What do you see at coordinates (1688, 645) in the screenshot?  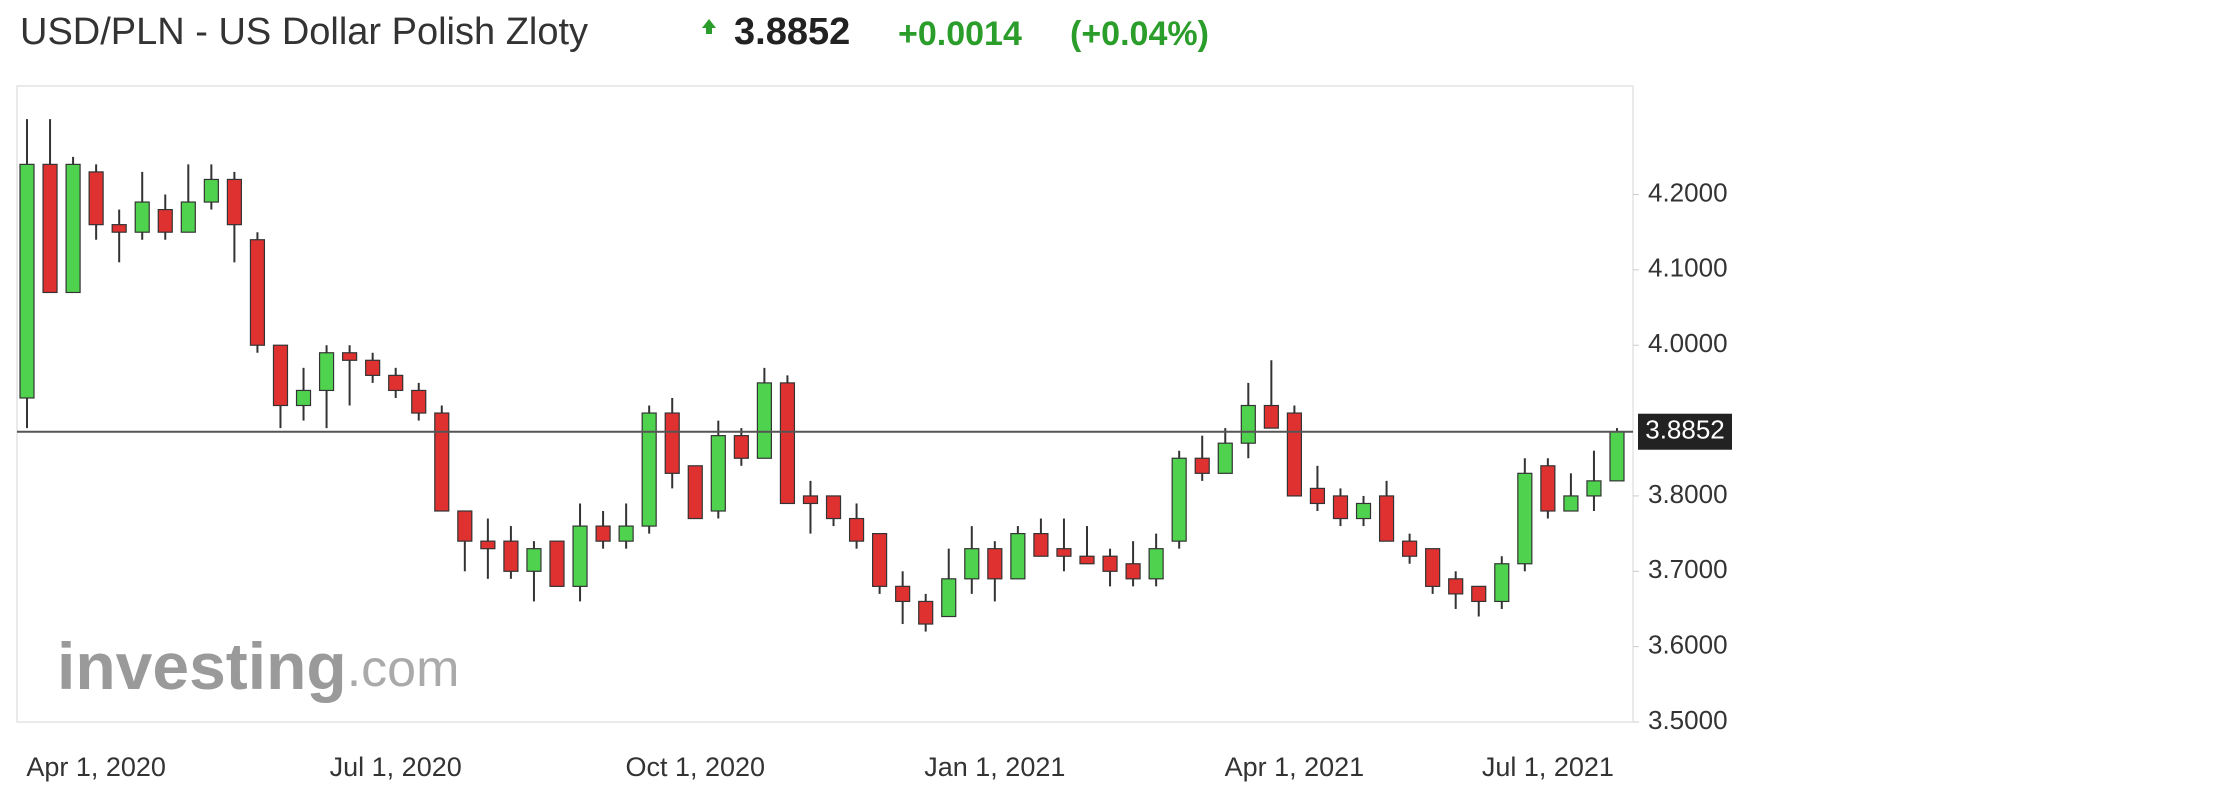 I see `y-tick-label: 3.6000` at bounding box center [1688, 645].